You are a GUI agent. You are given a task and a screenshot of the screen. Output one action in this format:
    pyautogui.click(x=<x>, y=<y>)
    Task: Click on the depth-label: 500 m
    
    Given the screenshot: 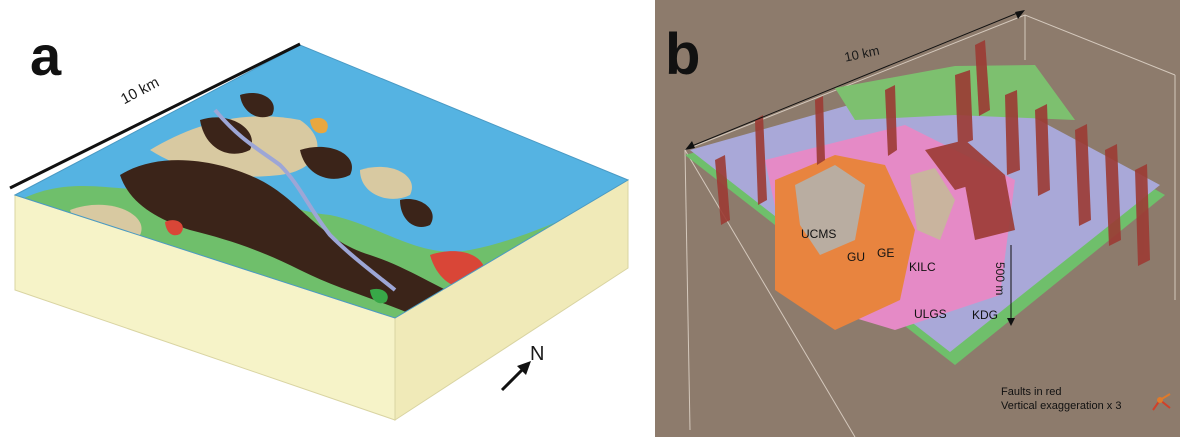 What is the action you would take?
    pyautogui.click(x=1000, y=278)
    